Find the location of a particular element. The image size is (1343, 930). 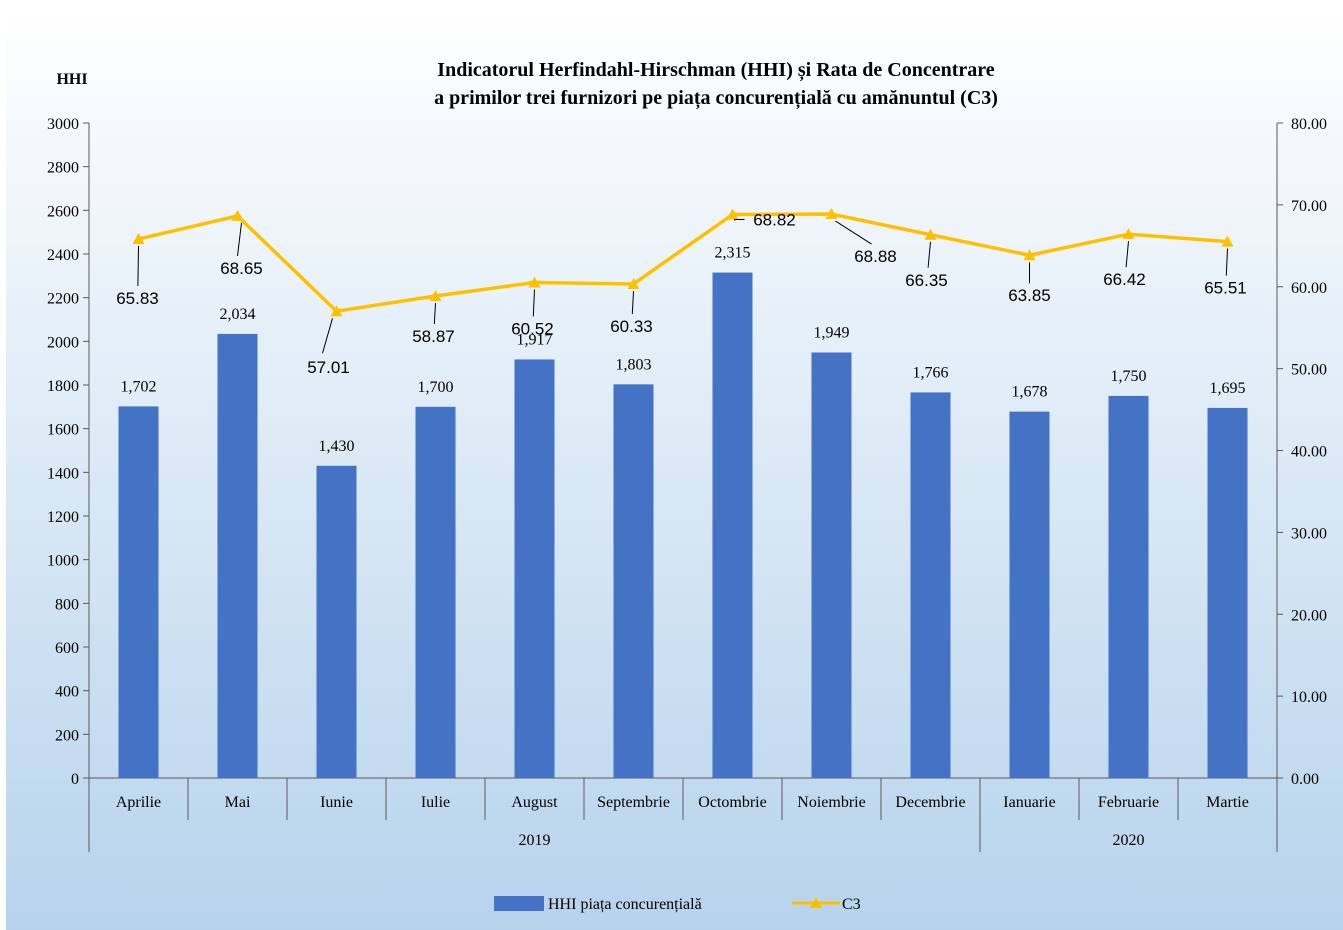

c3-data-label: 60.33 is located at coordinates (631, 326).